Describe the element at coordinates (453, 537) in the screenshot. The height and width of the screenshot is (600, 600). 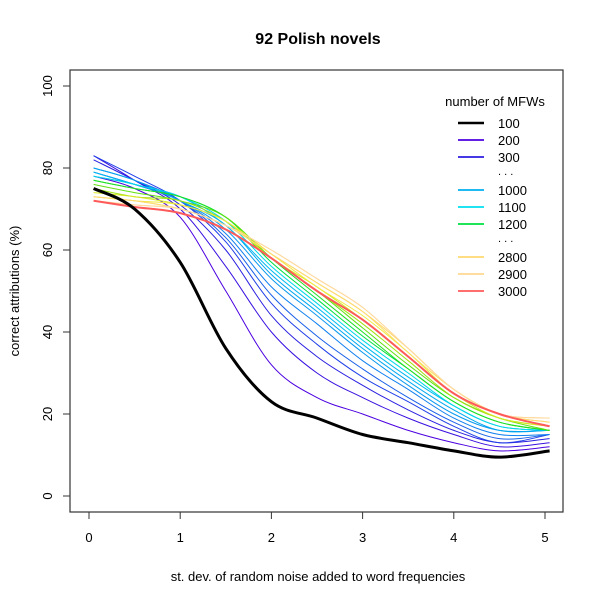
I see `x-tick-label: 4` at that location.